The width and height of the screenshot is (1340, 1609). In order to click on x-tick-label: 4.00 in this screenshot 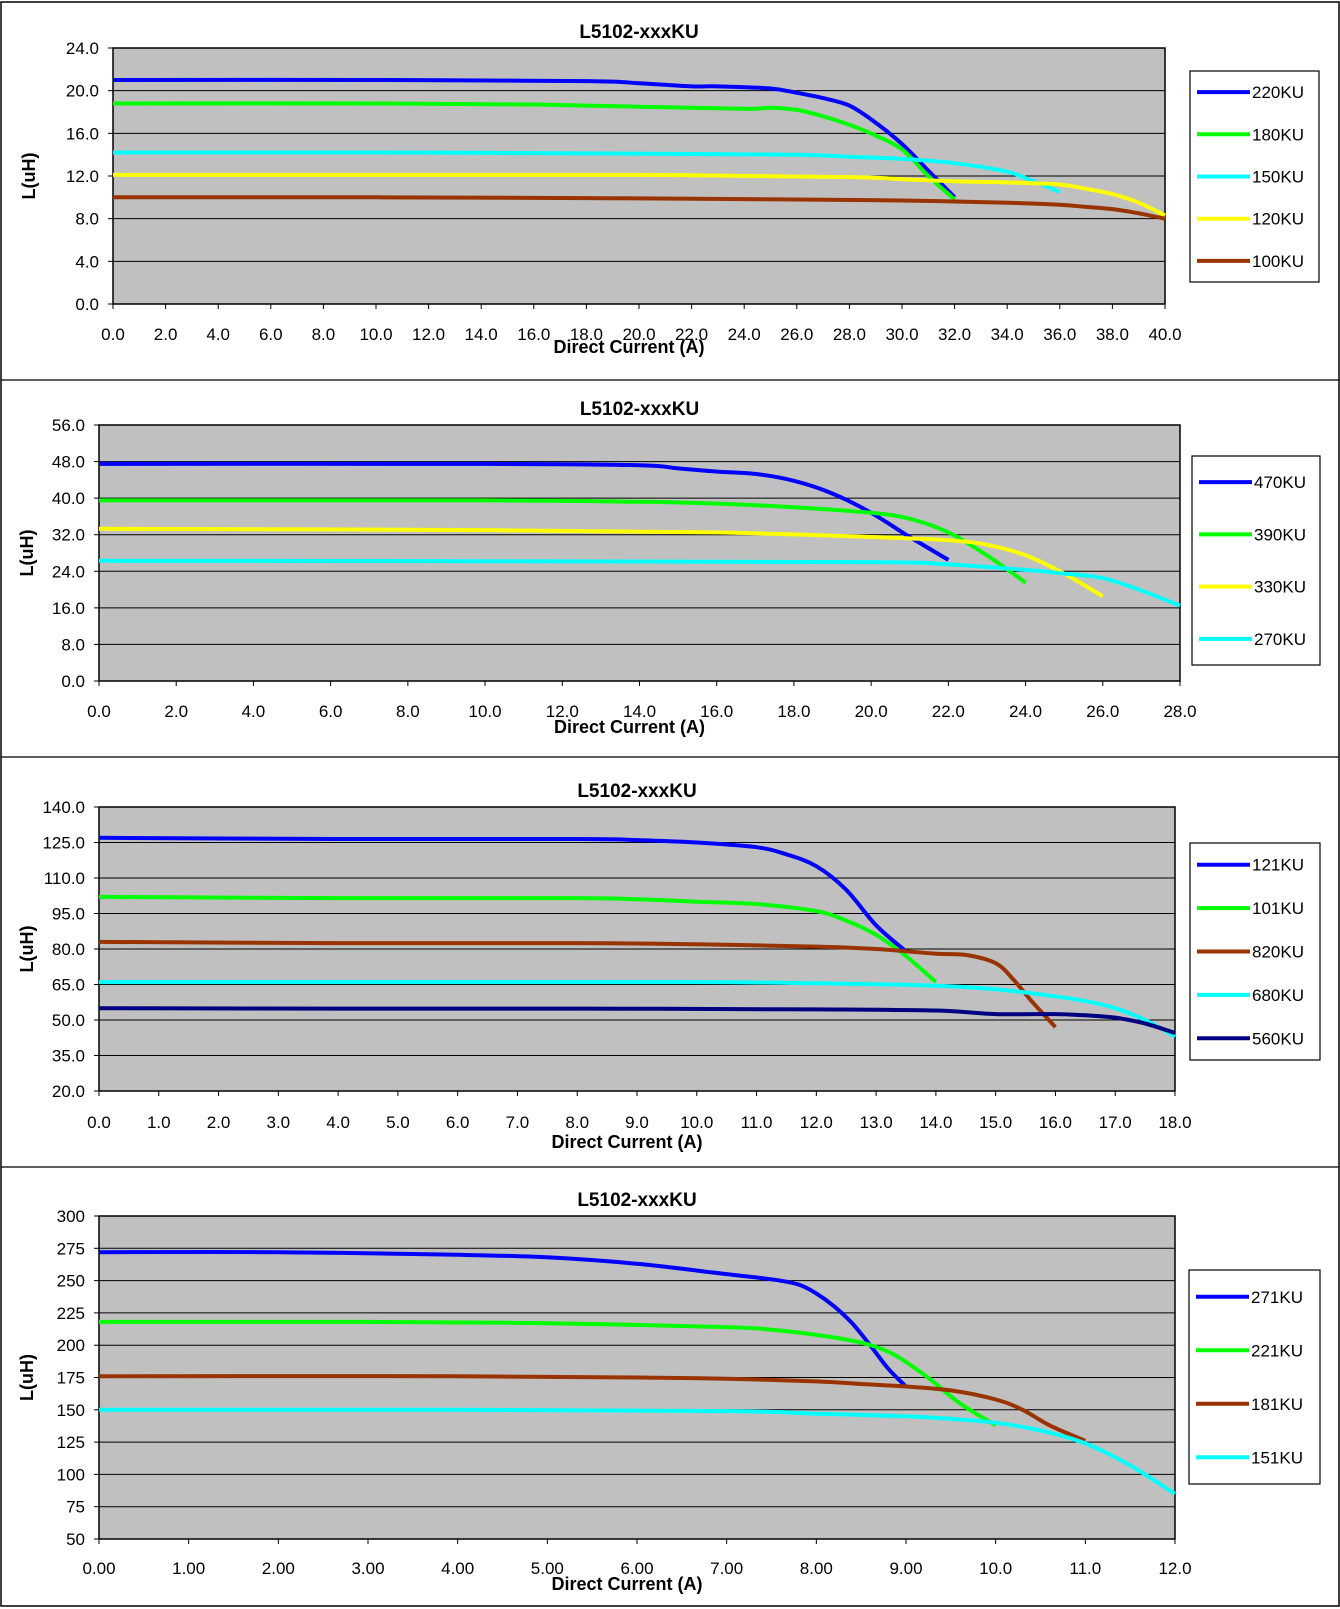, I will do `click(457, 1568)`.